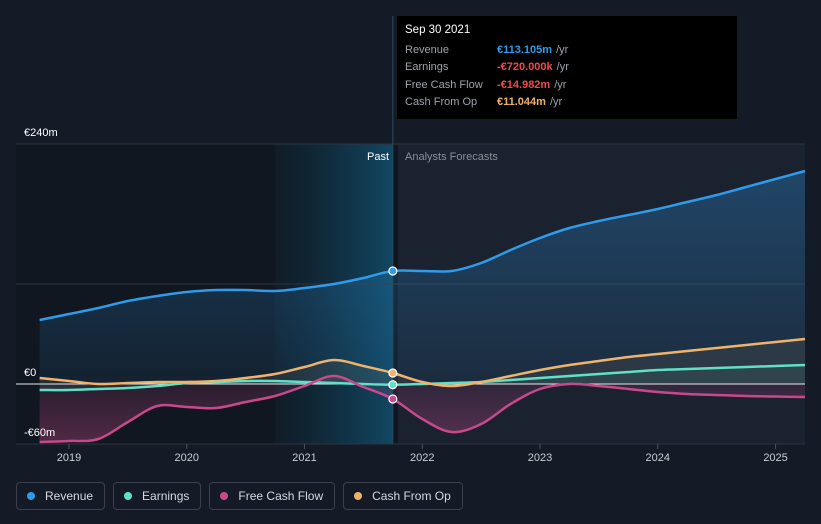  Describe the element at coordinates (571, 103) in the screenshot. I see `tooltip-row-cash-from-op: Cash From Op €11.044m /yr` at that location.